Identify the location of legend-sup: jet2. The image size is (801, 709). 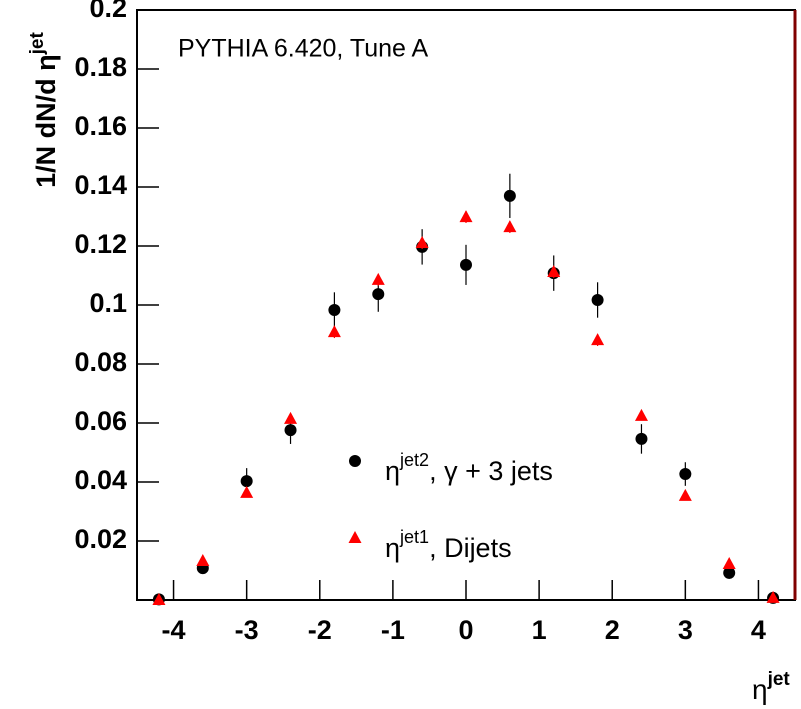
(414, 460).